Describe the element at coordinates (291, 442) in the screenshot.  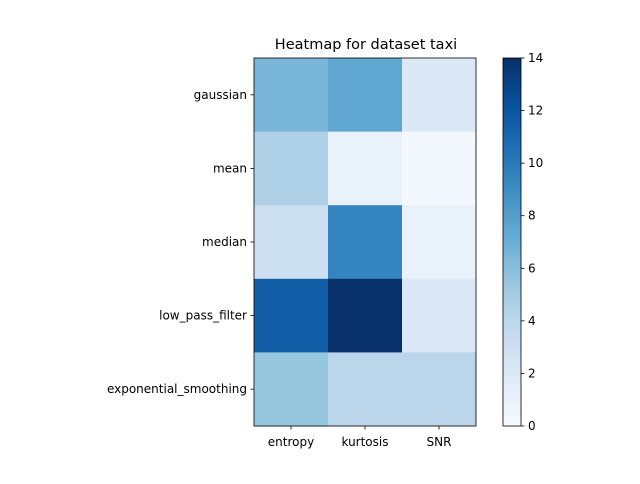
I see `column-label-entropy: entropy` at that location.